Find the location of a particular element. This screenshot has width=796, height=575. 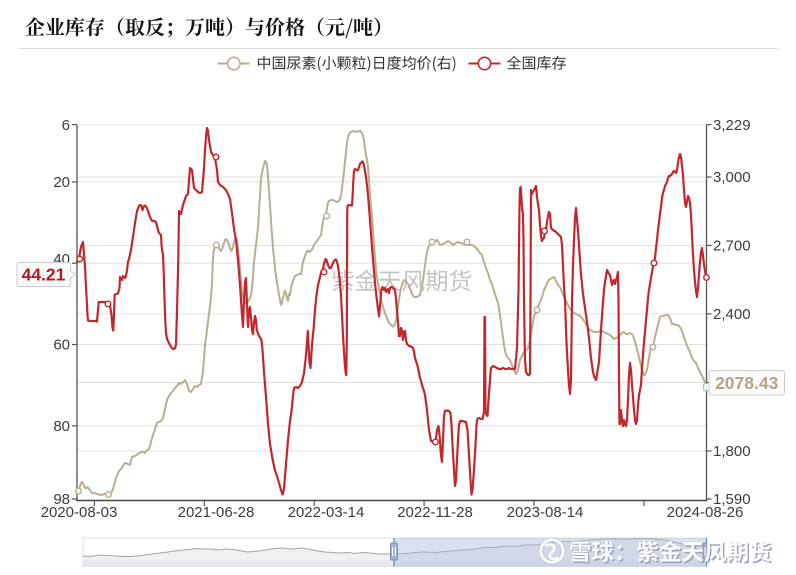

svg-text: 2023-08-14 is located at coordinates (545, 512).